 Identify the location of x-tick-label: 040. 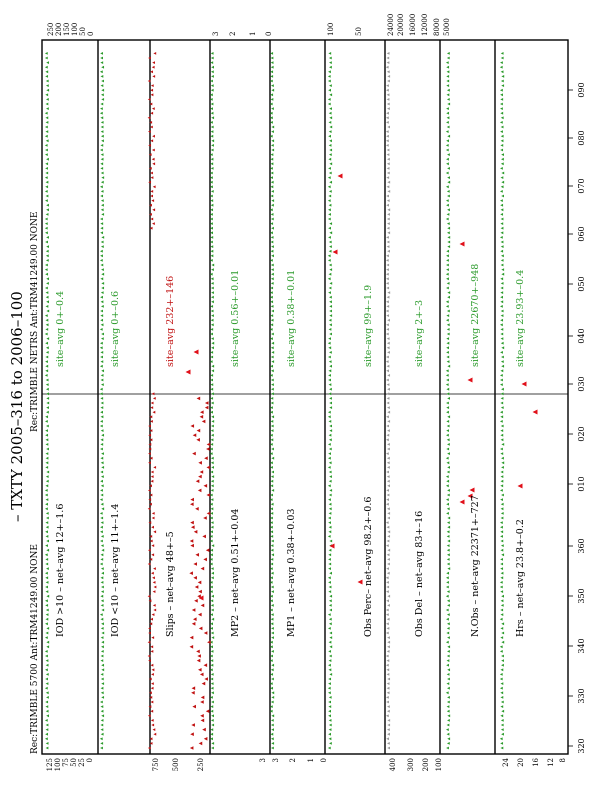
(581, 335).